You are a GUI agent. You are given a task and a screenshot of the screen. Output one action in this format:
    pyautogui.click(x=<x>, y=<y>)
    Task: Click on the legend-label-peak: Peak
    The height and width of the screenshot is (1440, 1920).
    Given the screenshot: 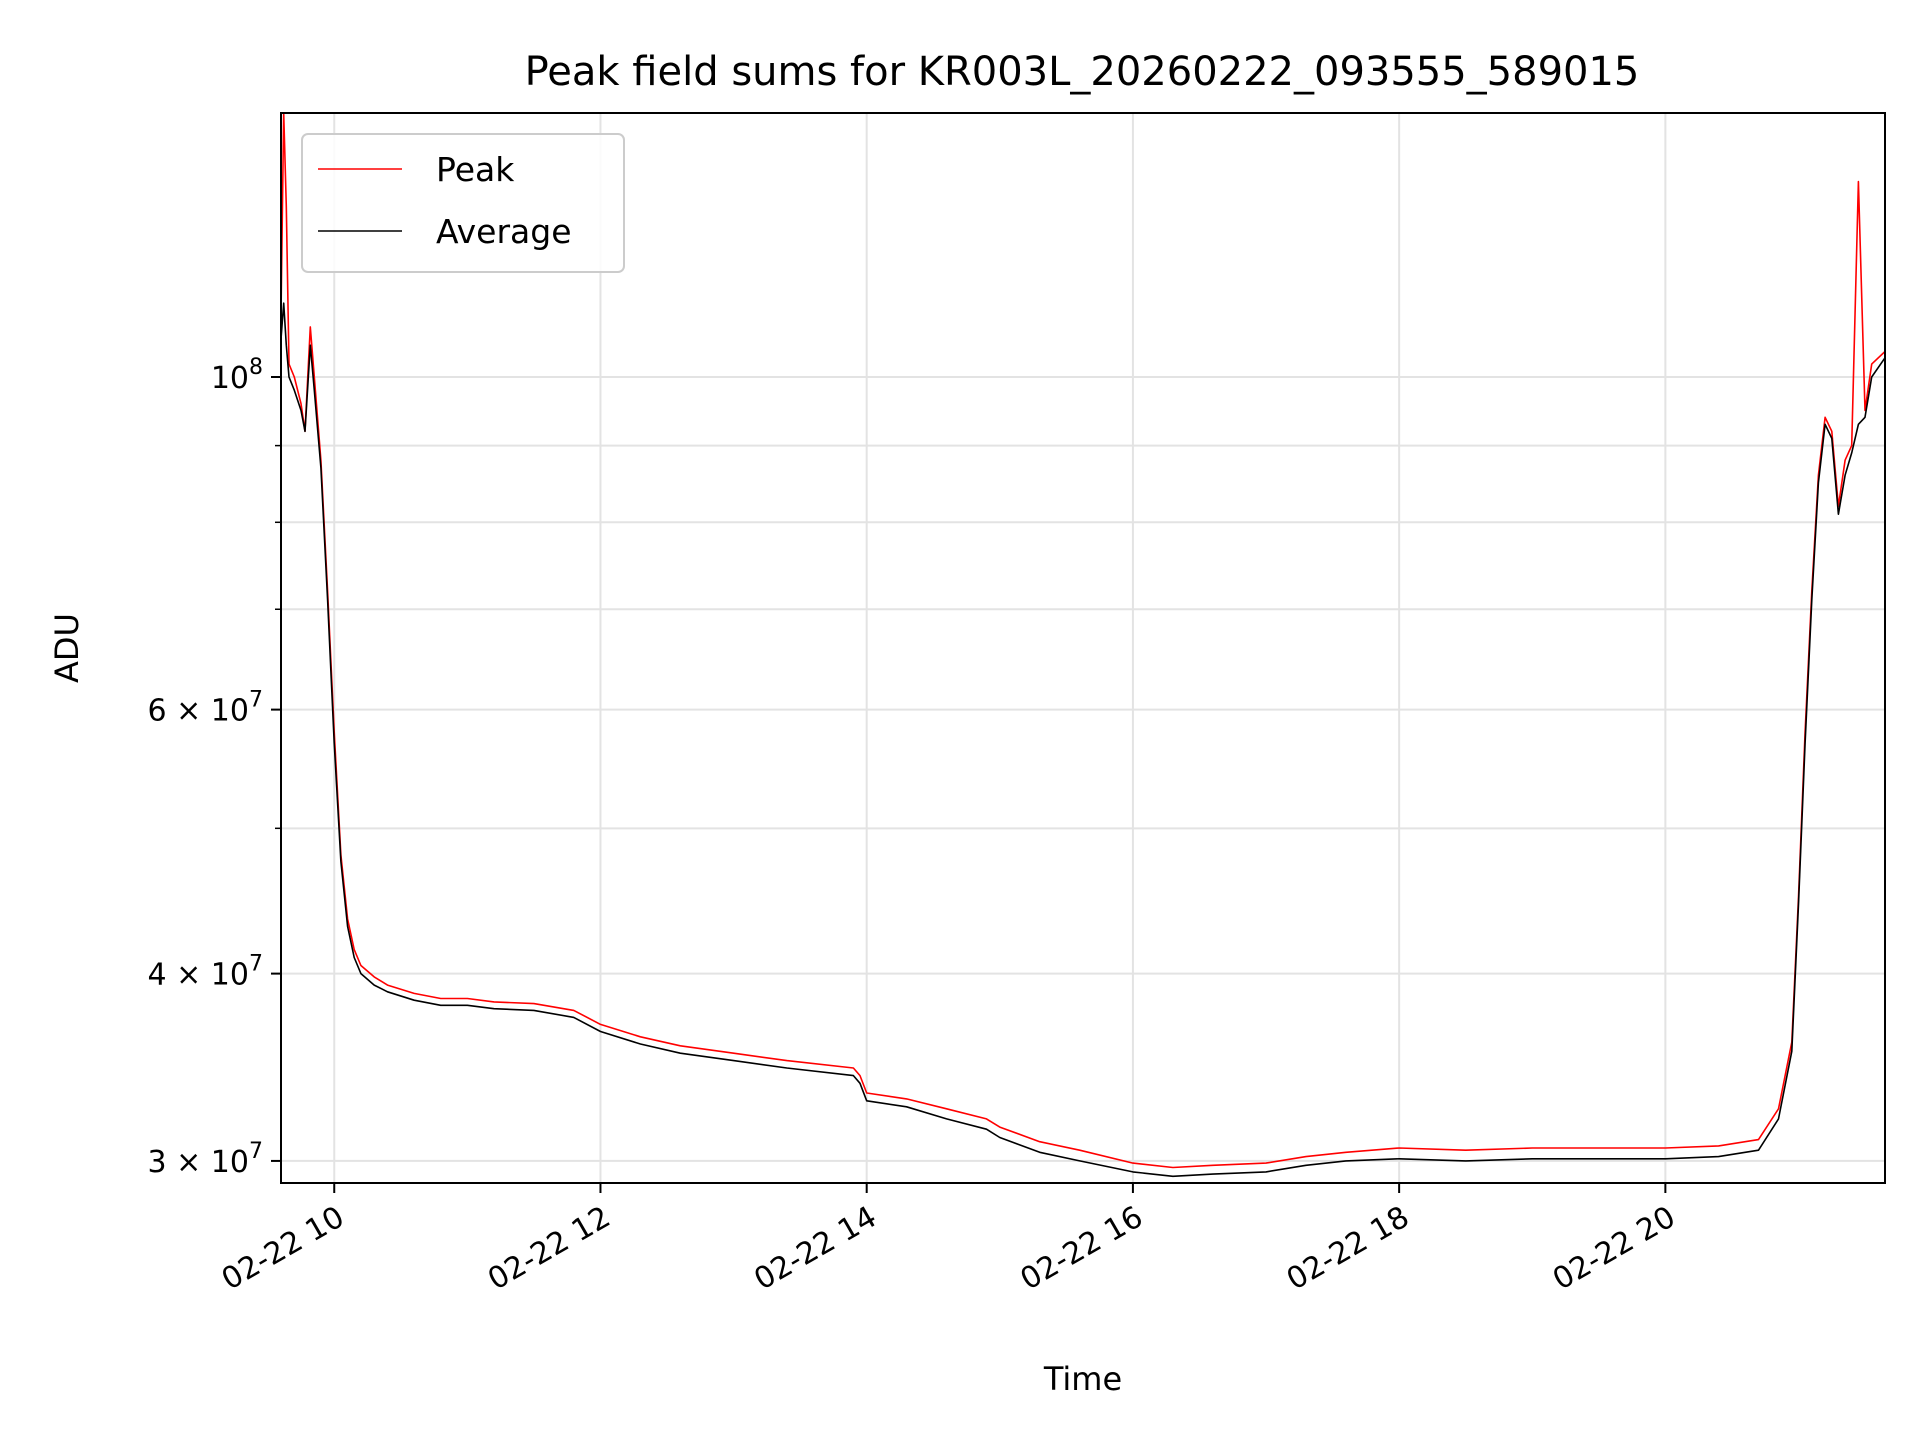 What is the action you would take?
    pyautogui.click(x=475, y=169)
    